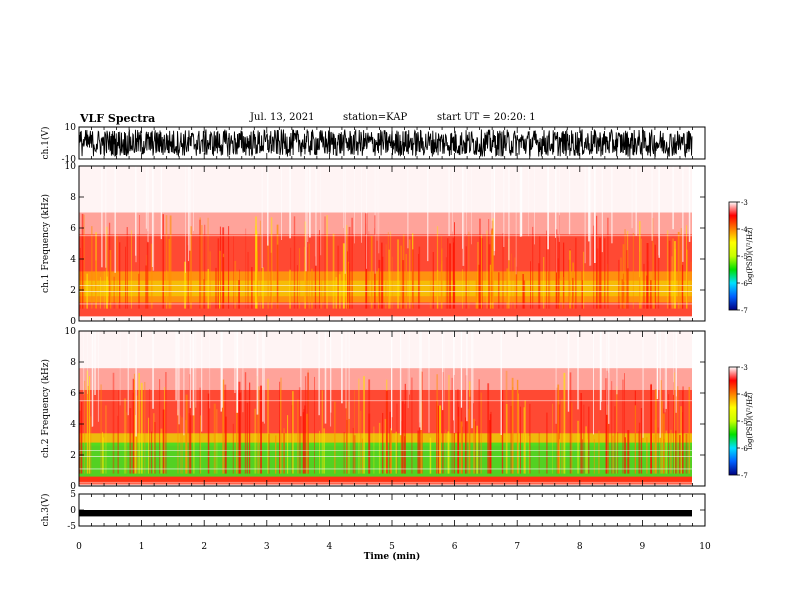  What do you see at coordinates (643, 547) in the screenshot?
I see `xtick-label: 9` at bounding box center [643, 547].